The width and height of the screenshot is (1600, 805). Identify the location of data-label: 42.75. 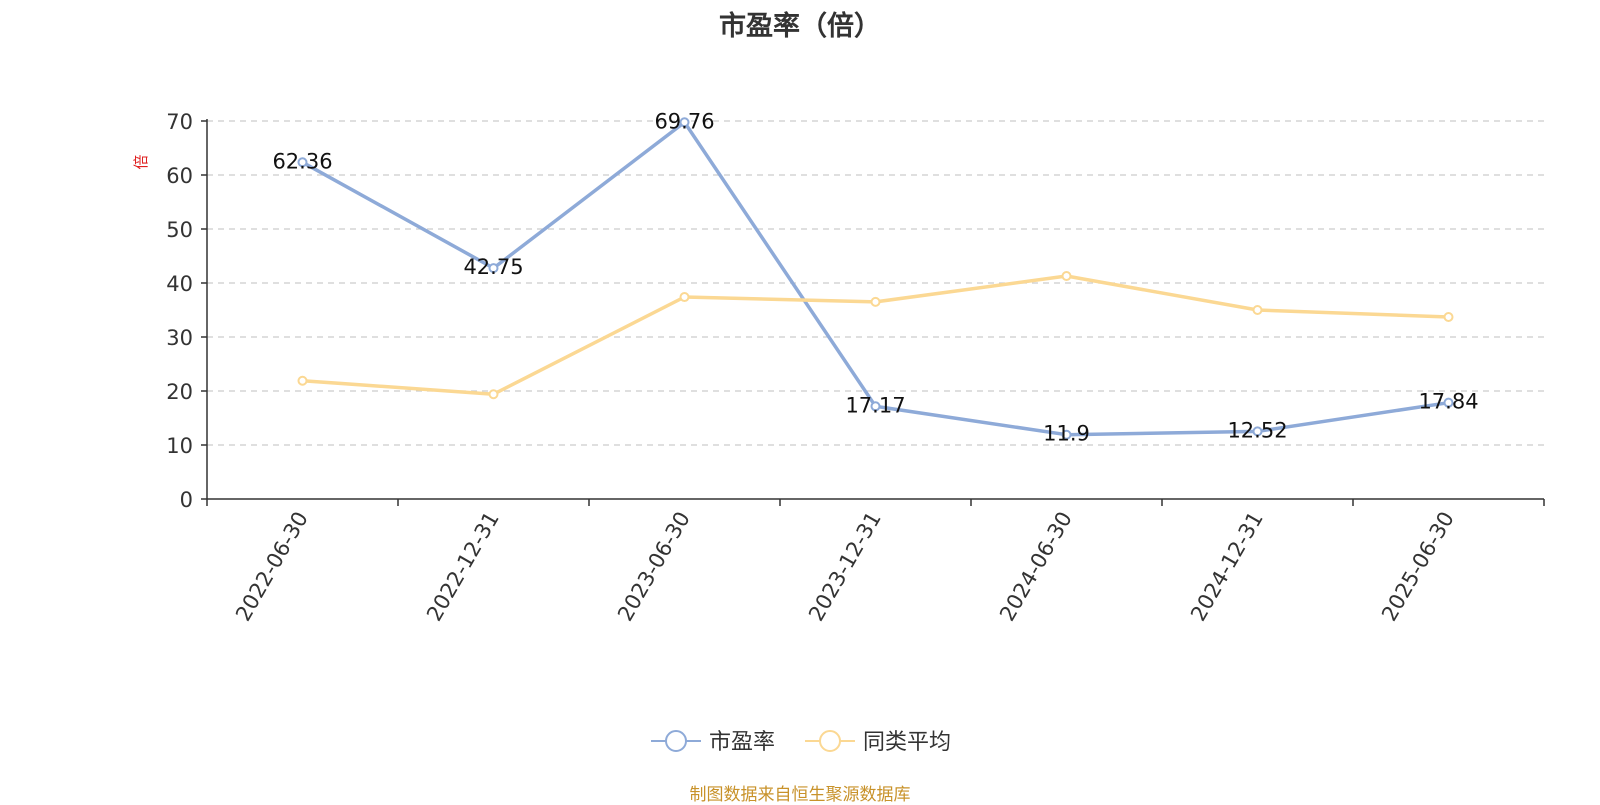
(493, 267).